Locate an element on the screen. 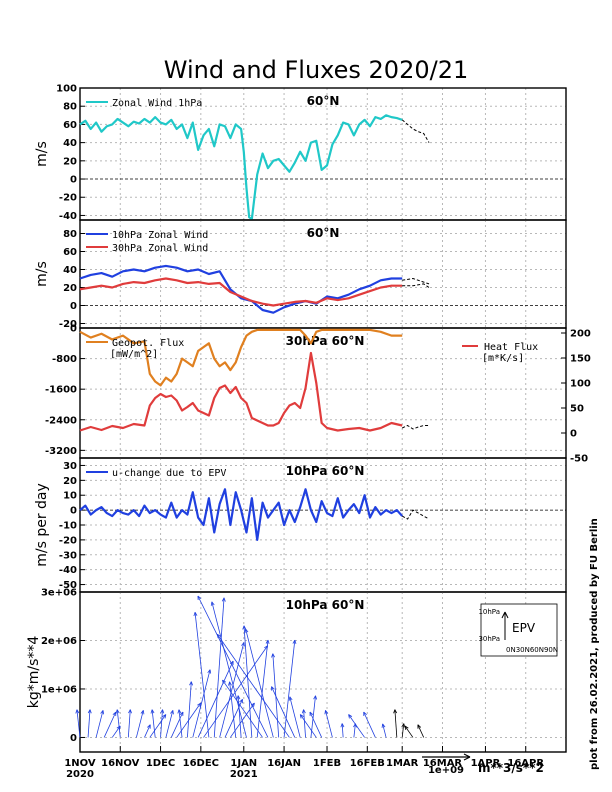 This screenshot has width=612, height=792. legend-label: Zonal Wind 1hPa is located at coordinates (157, 103).